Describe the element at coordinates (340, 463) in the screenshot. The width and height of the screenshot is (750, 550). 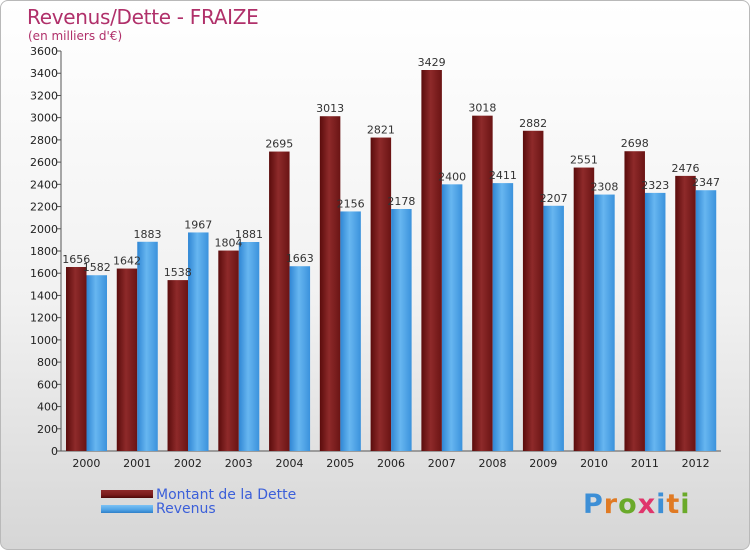
I see `x-tick-label: 2005` at that location.